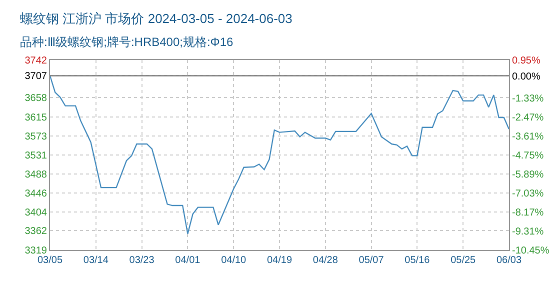  I want to click on x-tick-label: 05/16, so click(417, 260).